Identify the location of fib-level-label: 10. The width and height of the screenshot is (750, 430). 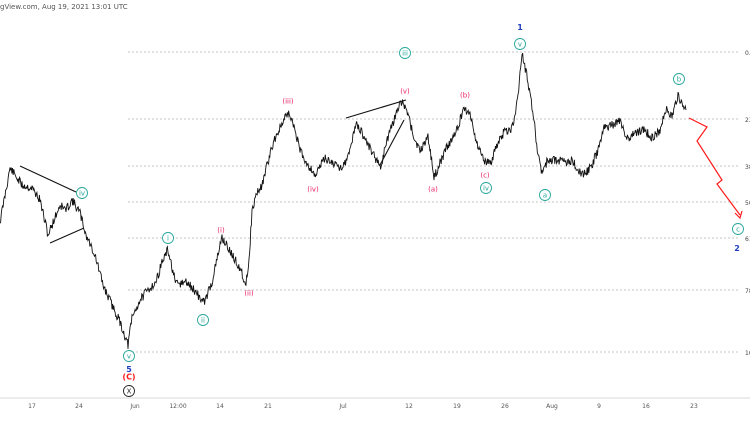
(747, 353).